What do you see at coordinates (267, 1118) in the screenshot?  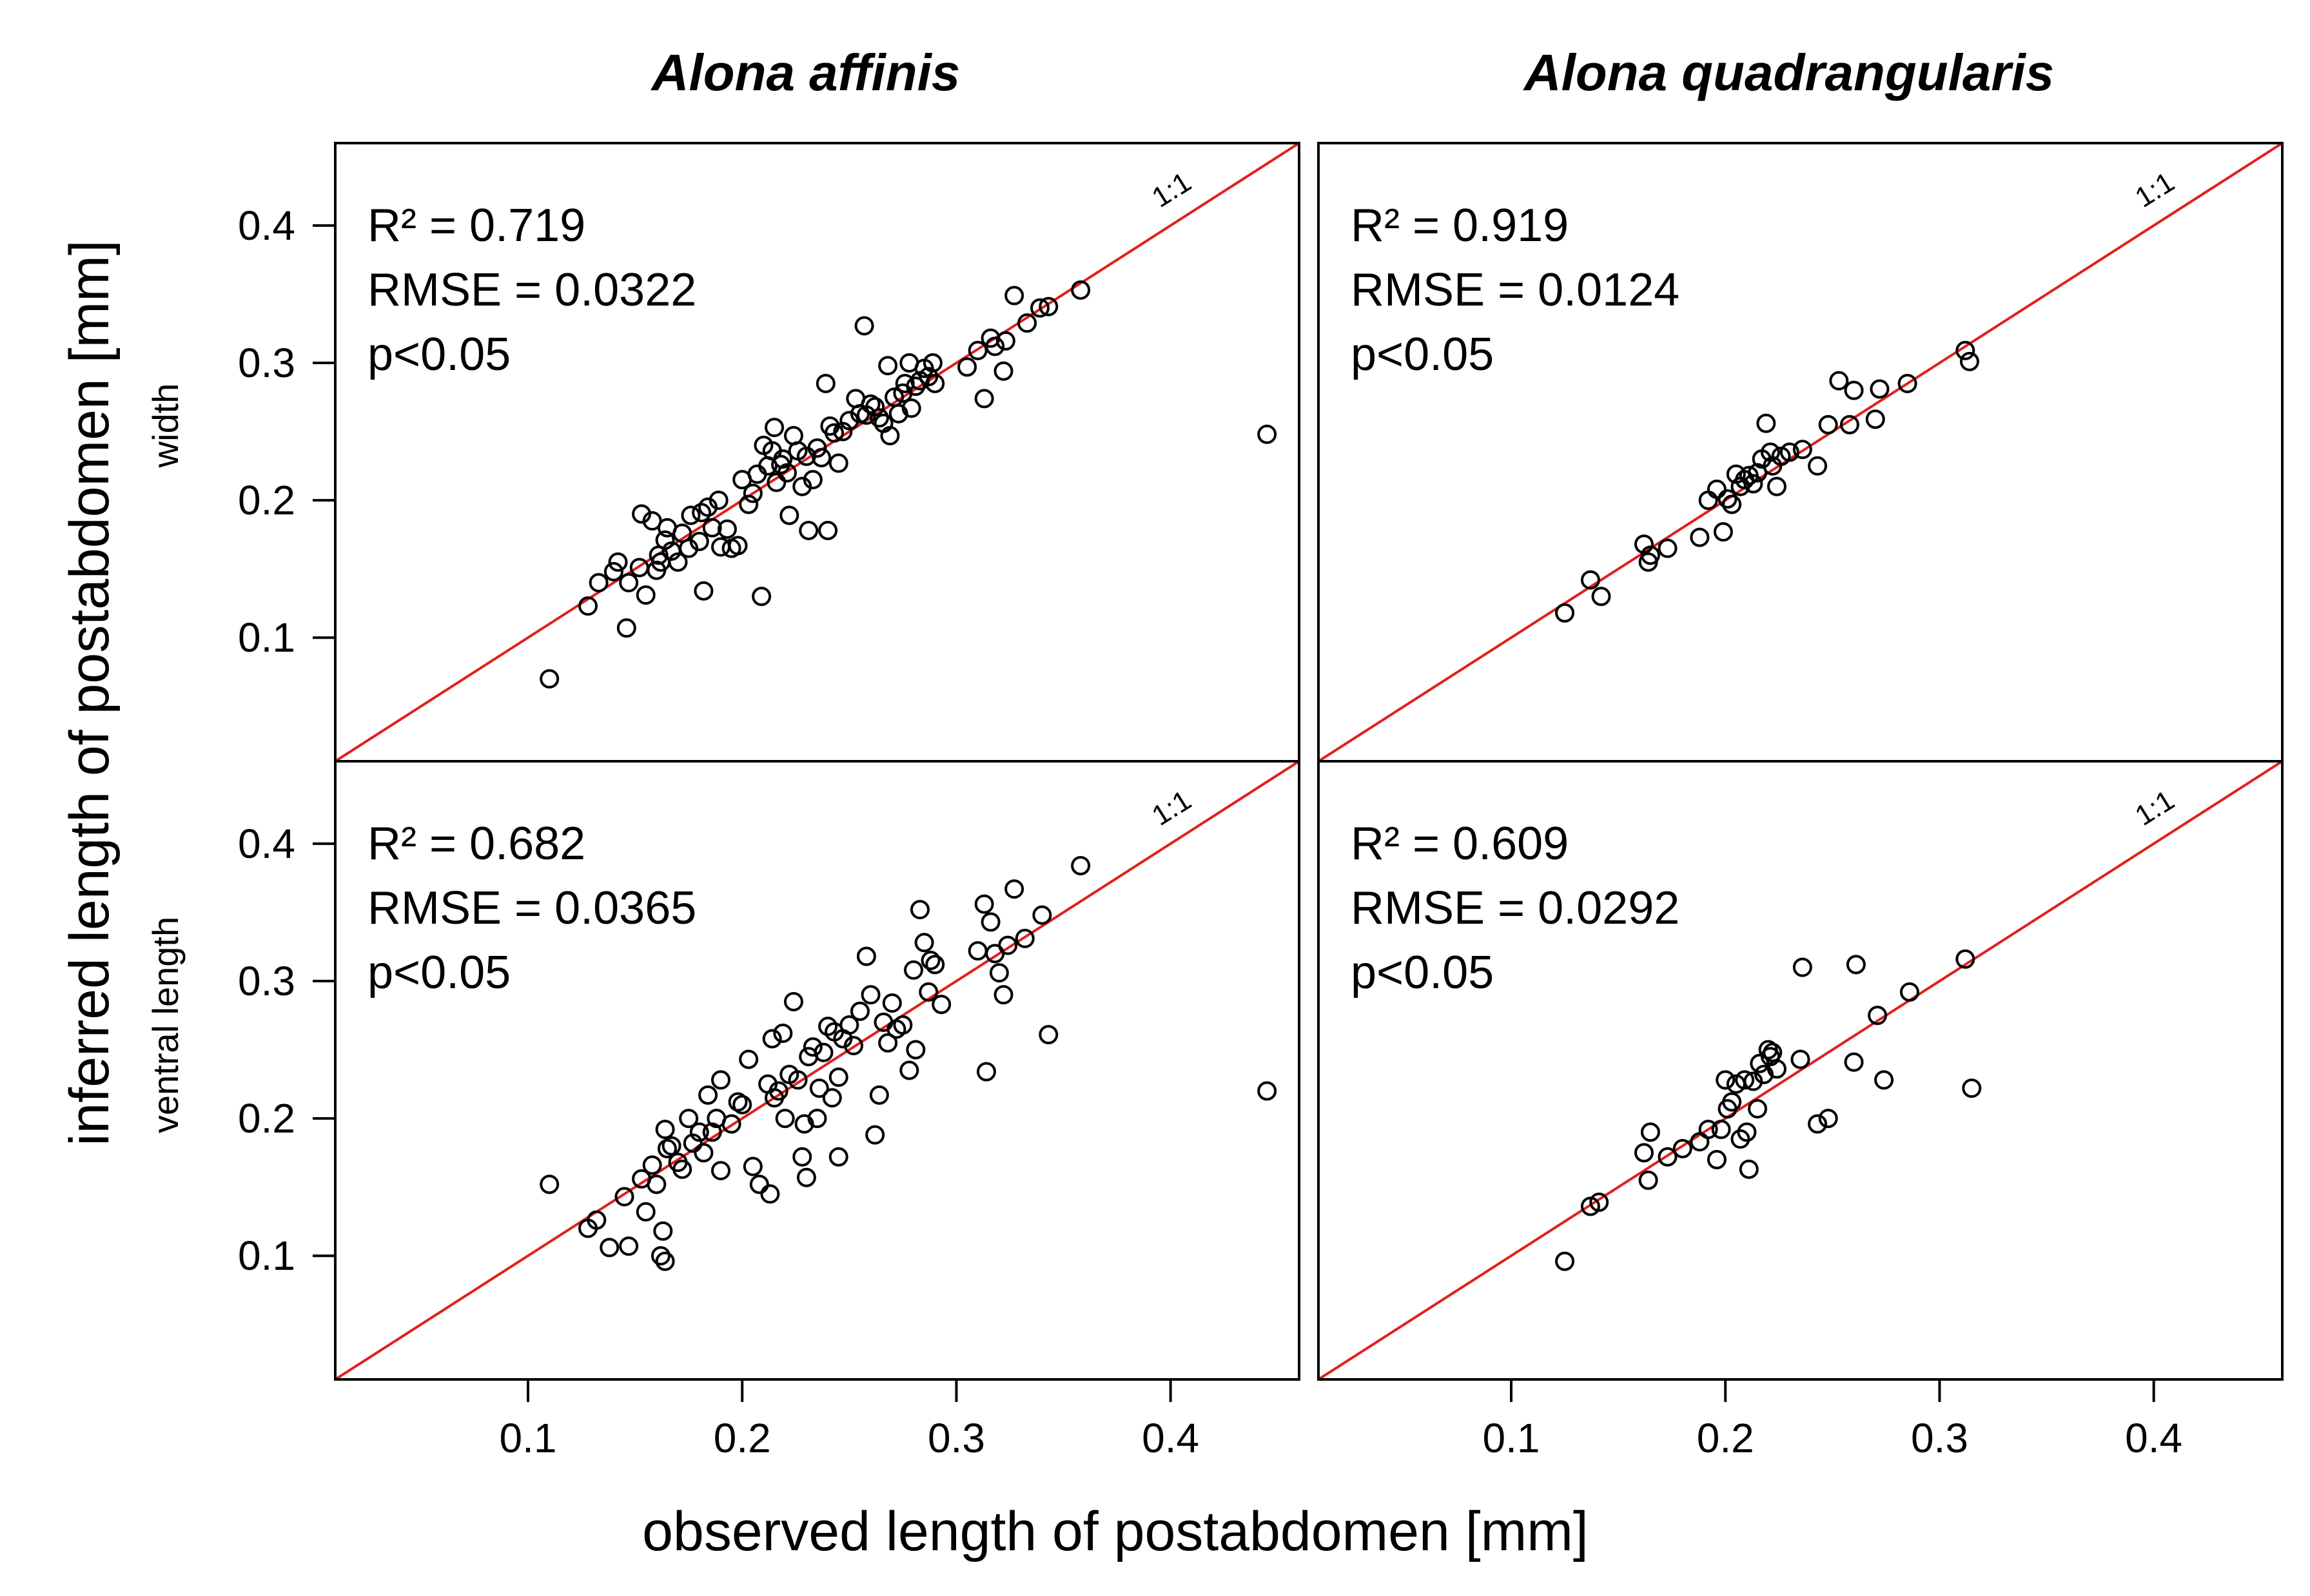 I see `y-tick-label: 0.2` at bounding box center [267, 1118].